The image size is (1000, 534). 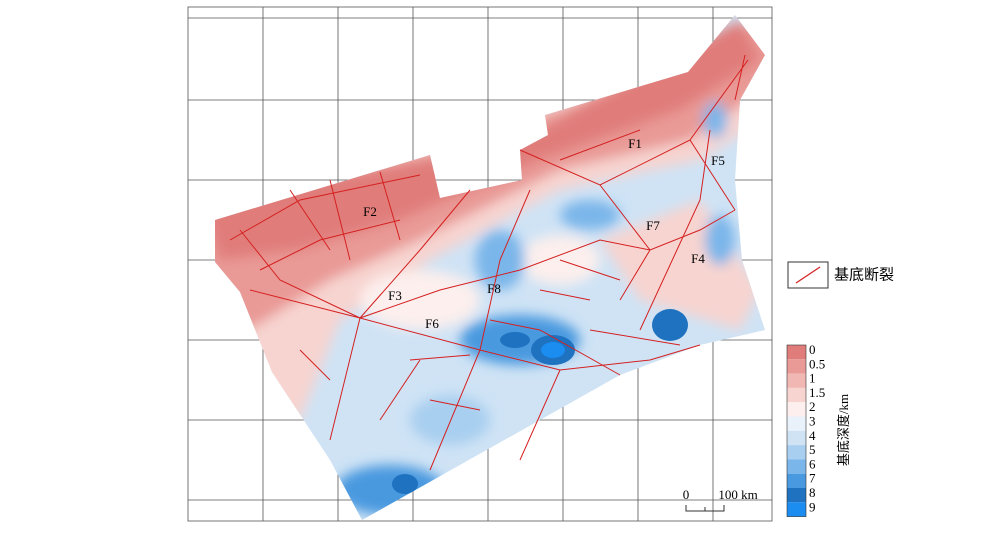 What do you see at coordinates (686, 494) in the screenshot?
I see `scale-start: 0` at bounding box center [686, 494].